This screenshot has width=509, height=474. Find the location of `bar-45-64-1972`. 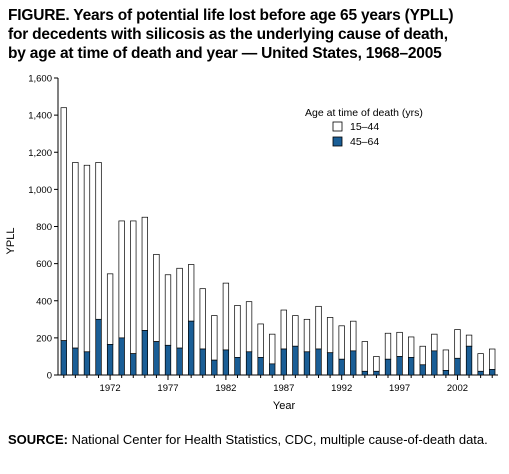

bar-45-64-1972 is located at coordinates (110, 360).